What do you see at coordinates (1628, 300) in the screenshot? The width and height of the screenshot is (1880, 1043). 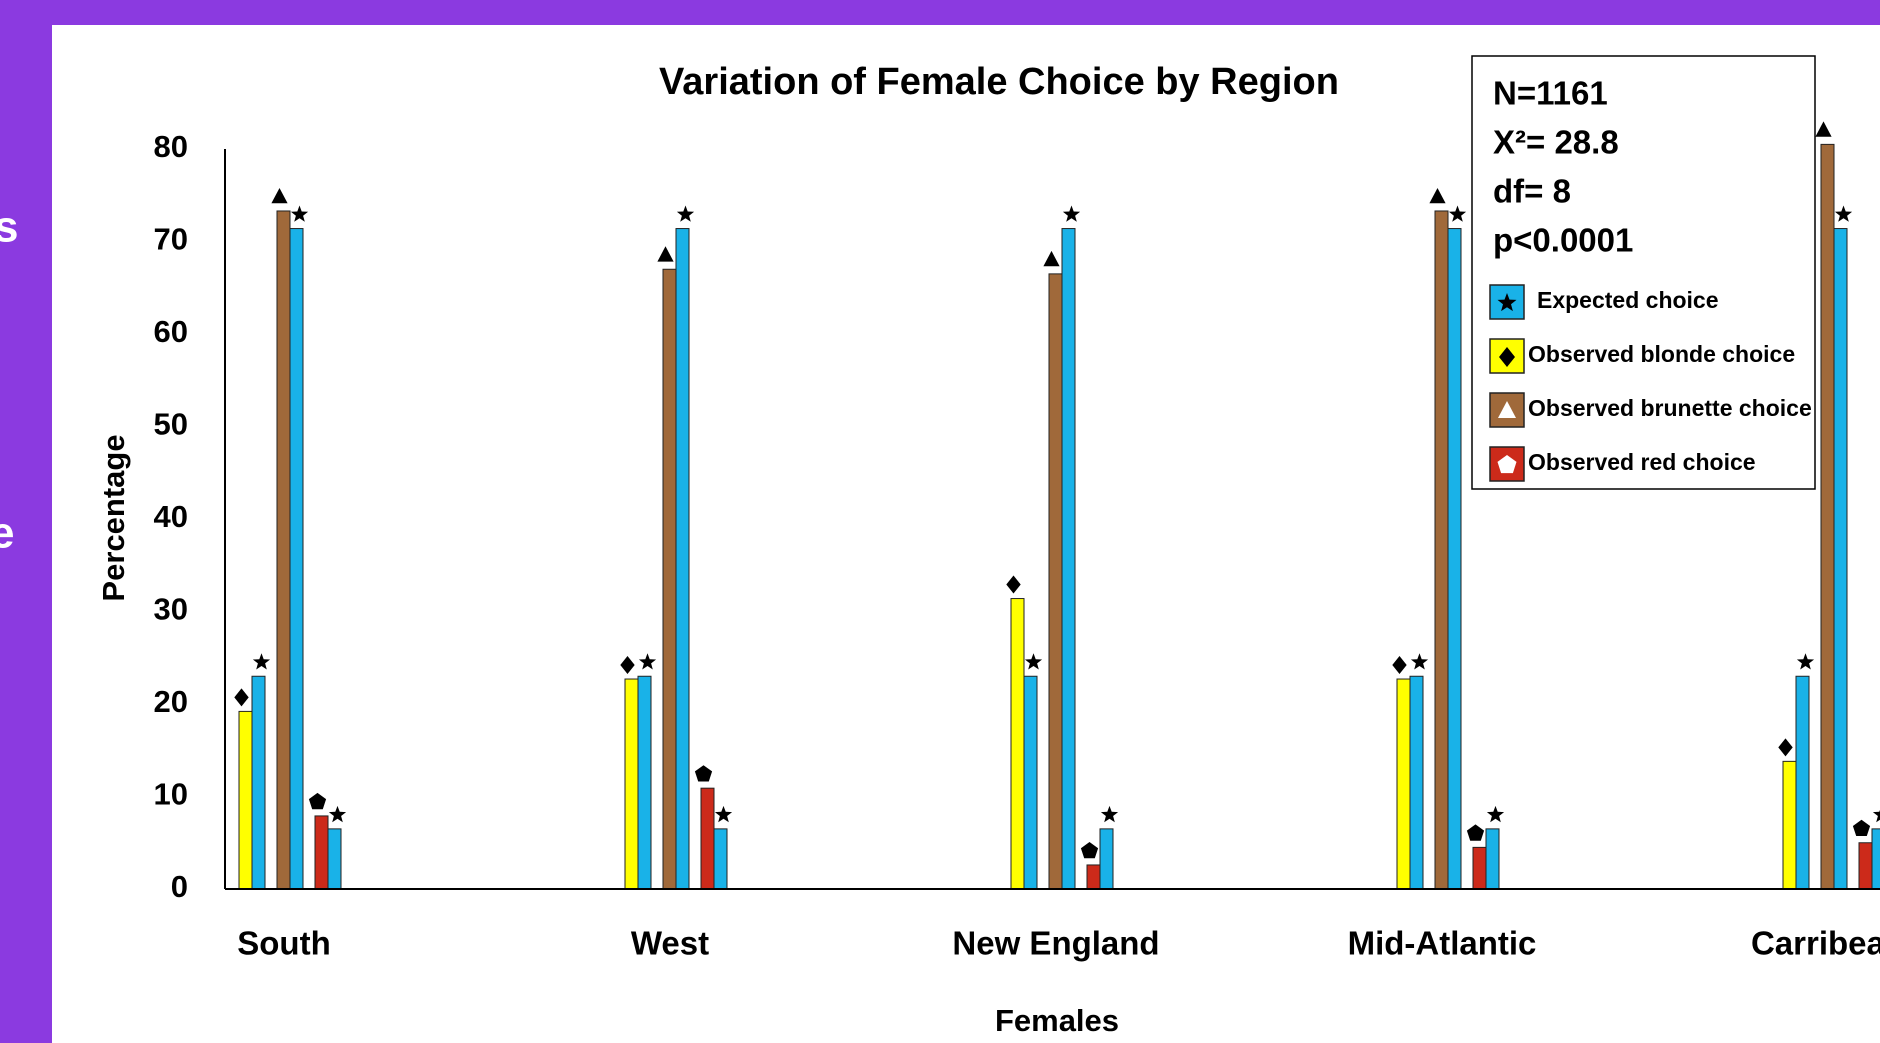 I see `legend-label: Expected choice` at bounding box center [1628, 300].